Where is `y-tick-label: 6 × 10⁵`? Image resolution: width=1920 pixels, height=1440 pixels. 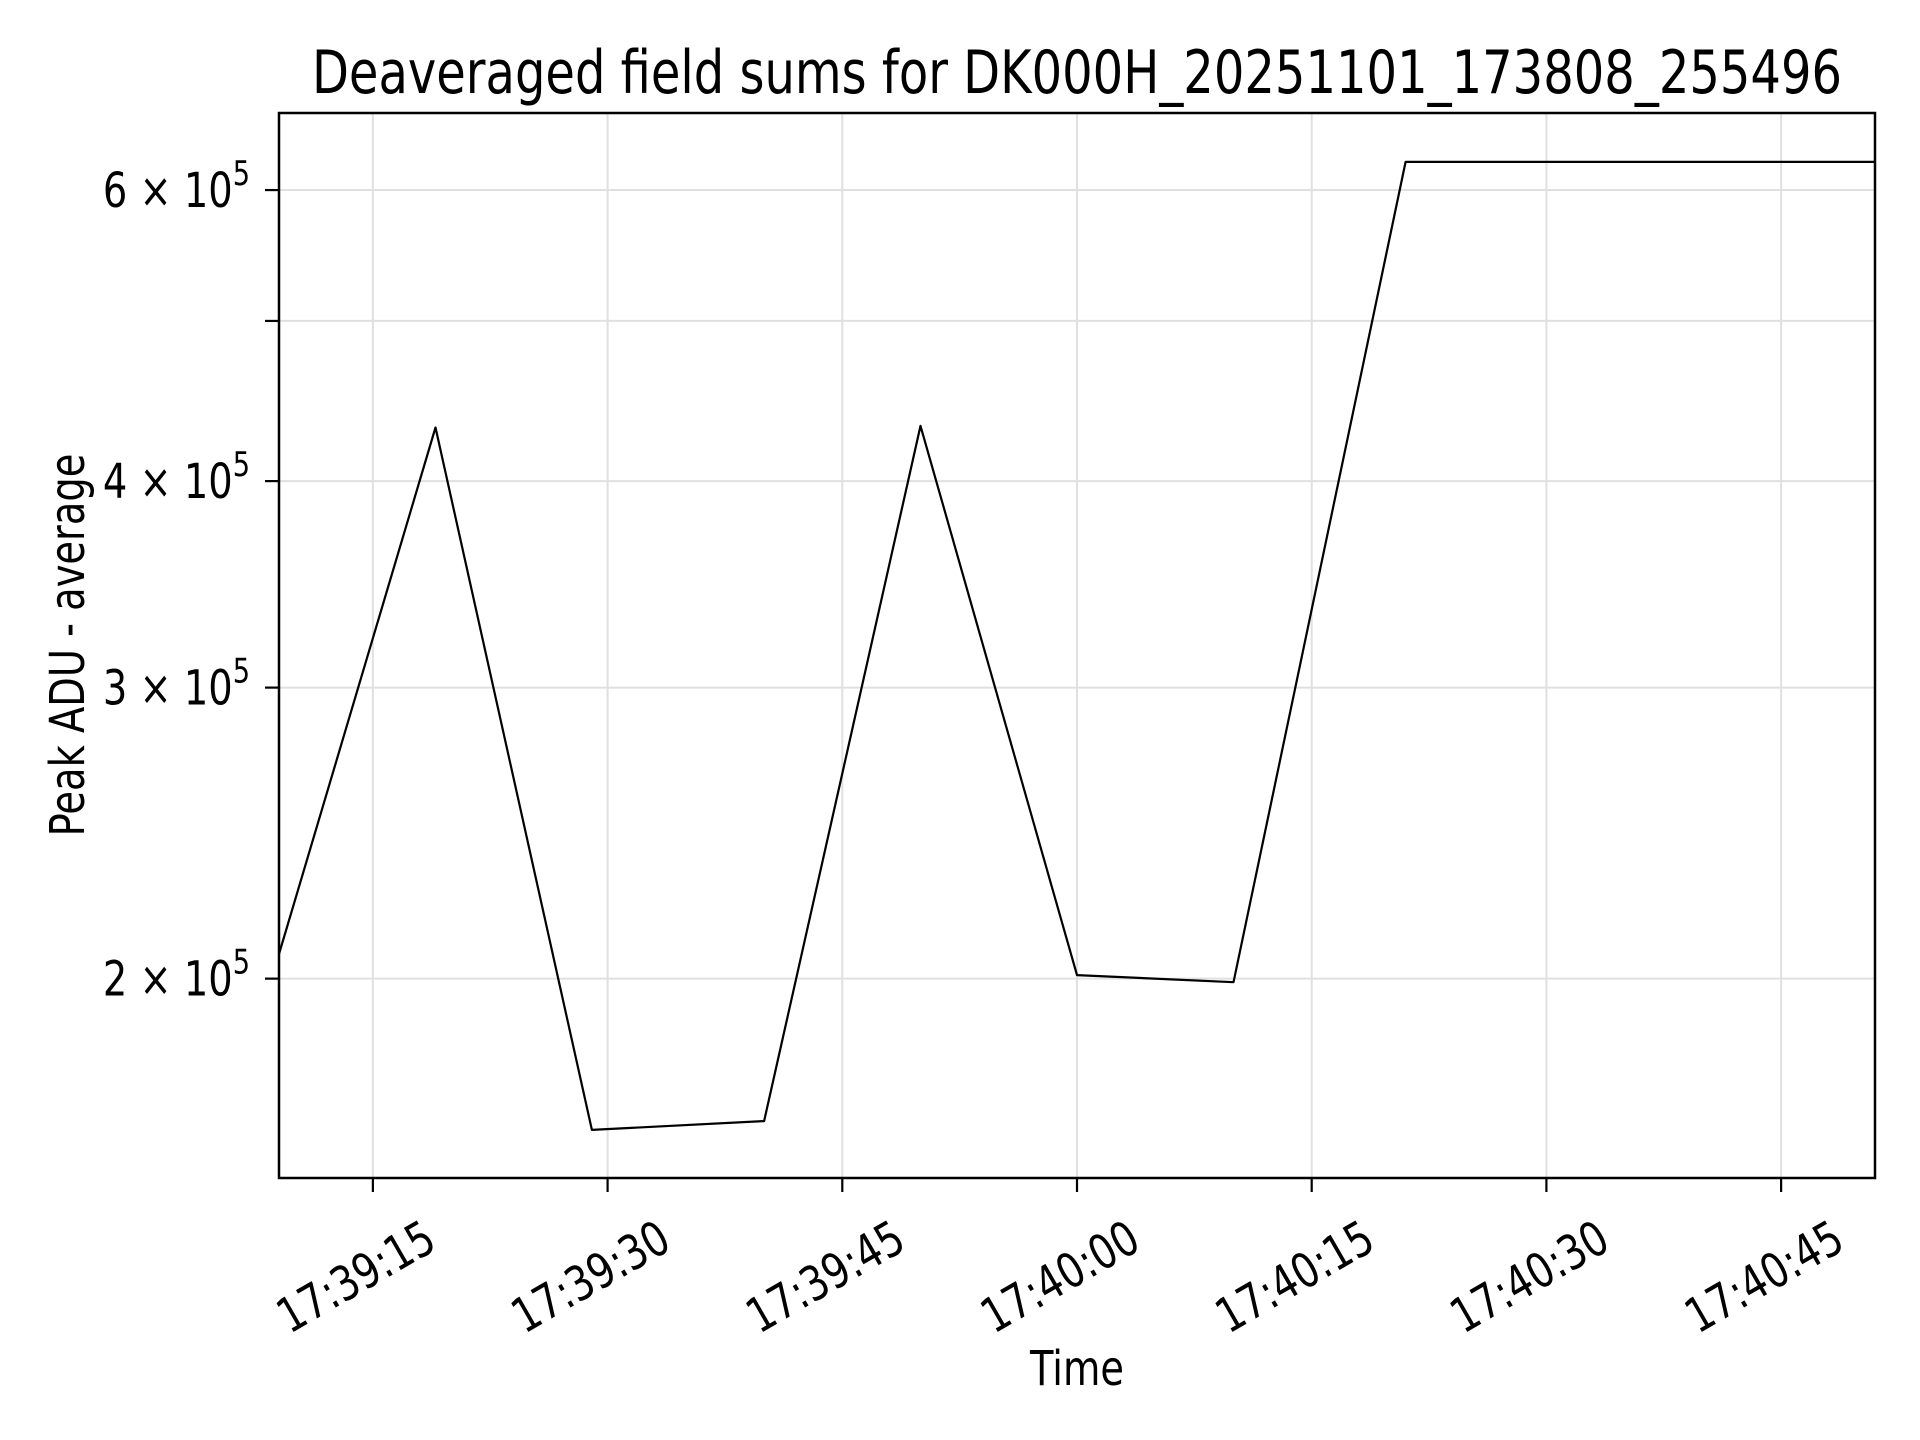 y-tick-label: 6 × 10⁵ is located at coordinates (176, 186).